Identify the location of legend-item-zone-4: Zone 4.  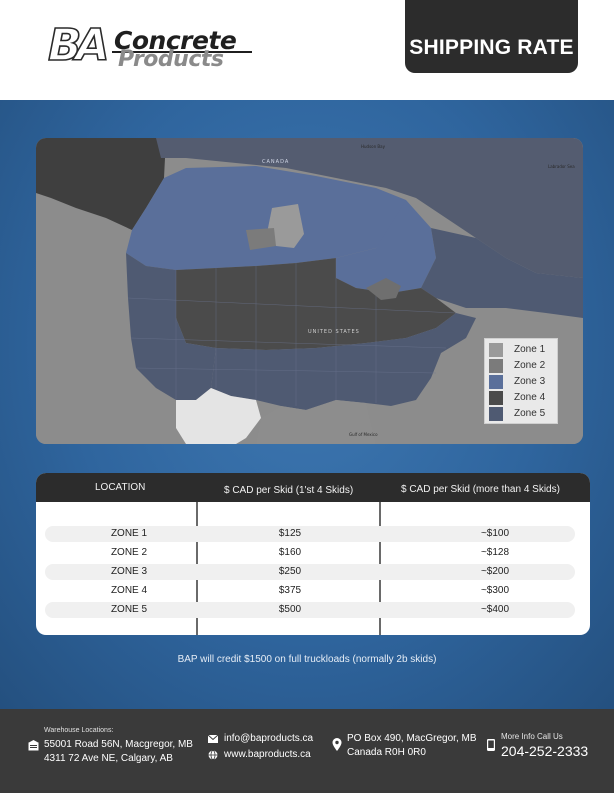
(522, 398).